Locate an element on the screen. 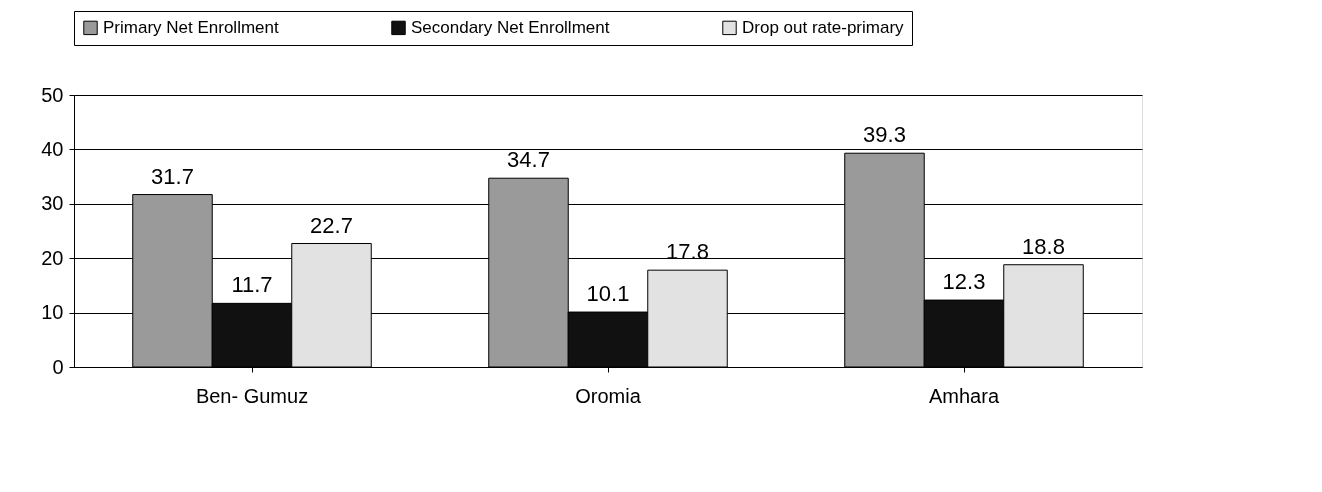  y-tick-label: 30 is located at coordinates (52, 203).